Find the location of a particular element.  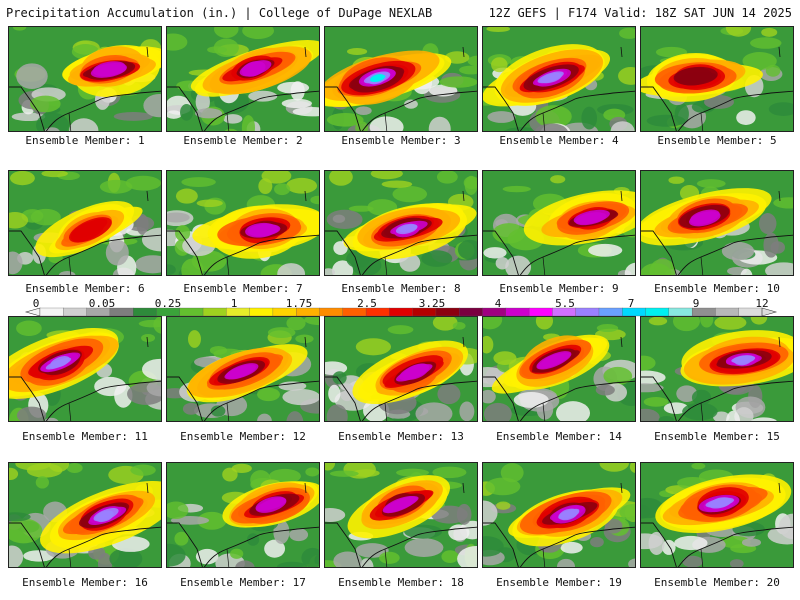

ensemble-member-label: Ensemble Member: 1 is located at coordinates (85, 140).